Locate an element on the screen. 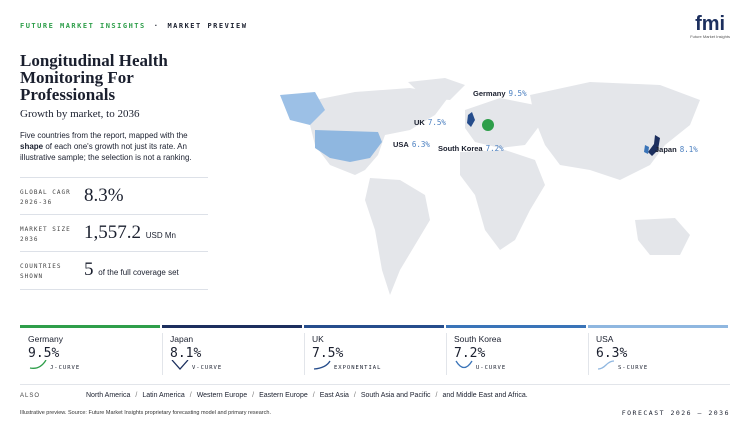  logo: fmi Future Market Insights is located at coordinates (710, 26).